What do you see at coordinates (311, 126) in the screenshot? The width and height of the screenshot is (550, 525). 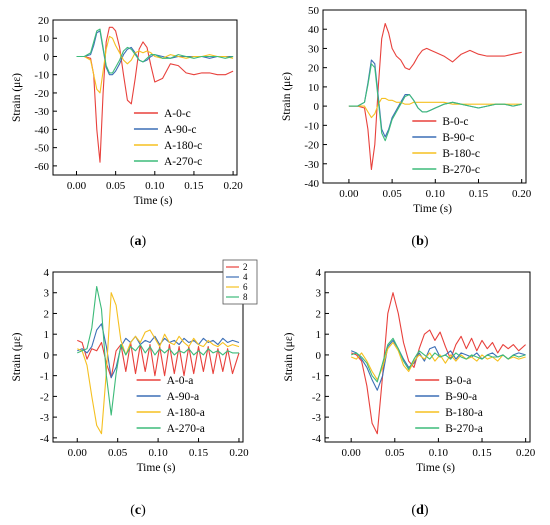 I see `y-tick-label: -10` at bounding box center [311, 126].